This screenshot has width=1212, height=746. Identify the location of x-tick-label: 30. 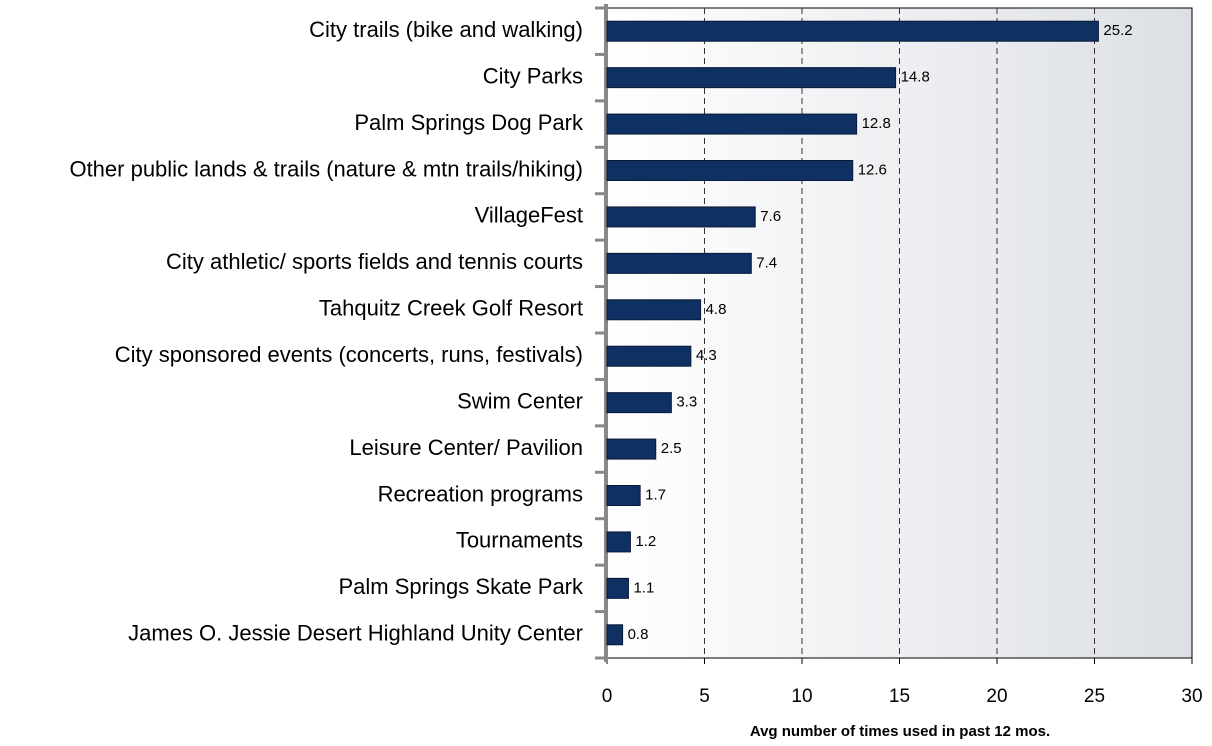
(1191, 696).